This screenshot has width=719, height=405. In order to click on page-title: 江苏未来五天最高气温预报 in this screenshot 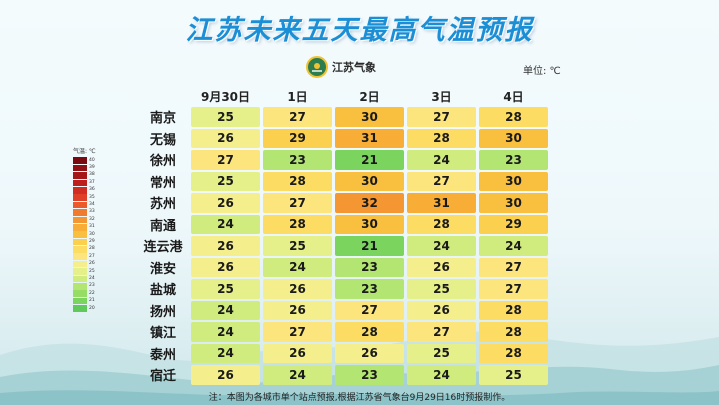, I will do `click(359, 30)`.